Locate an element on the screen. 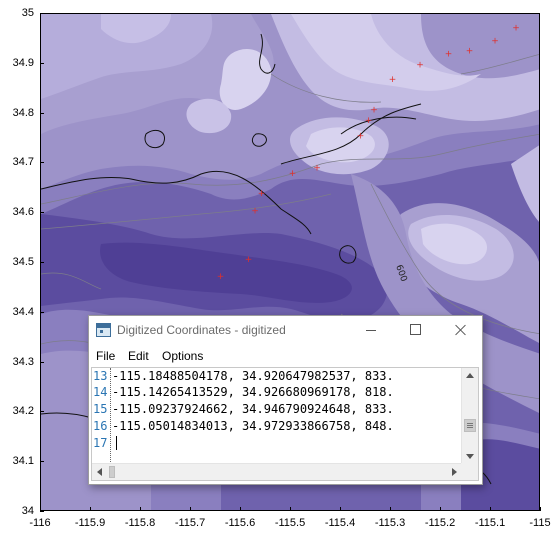 The image size is (558, 540). x-tick-label: -115 is located at coordinates (540, 523).